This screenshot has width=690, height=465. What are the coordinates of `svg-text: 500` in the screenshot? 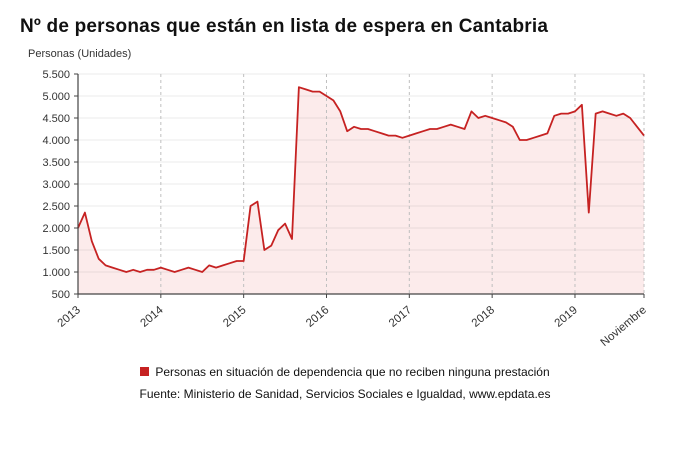 It's located at (61, 295).